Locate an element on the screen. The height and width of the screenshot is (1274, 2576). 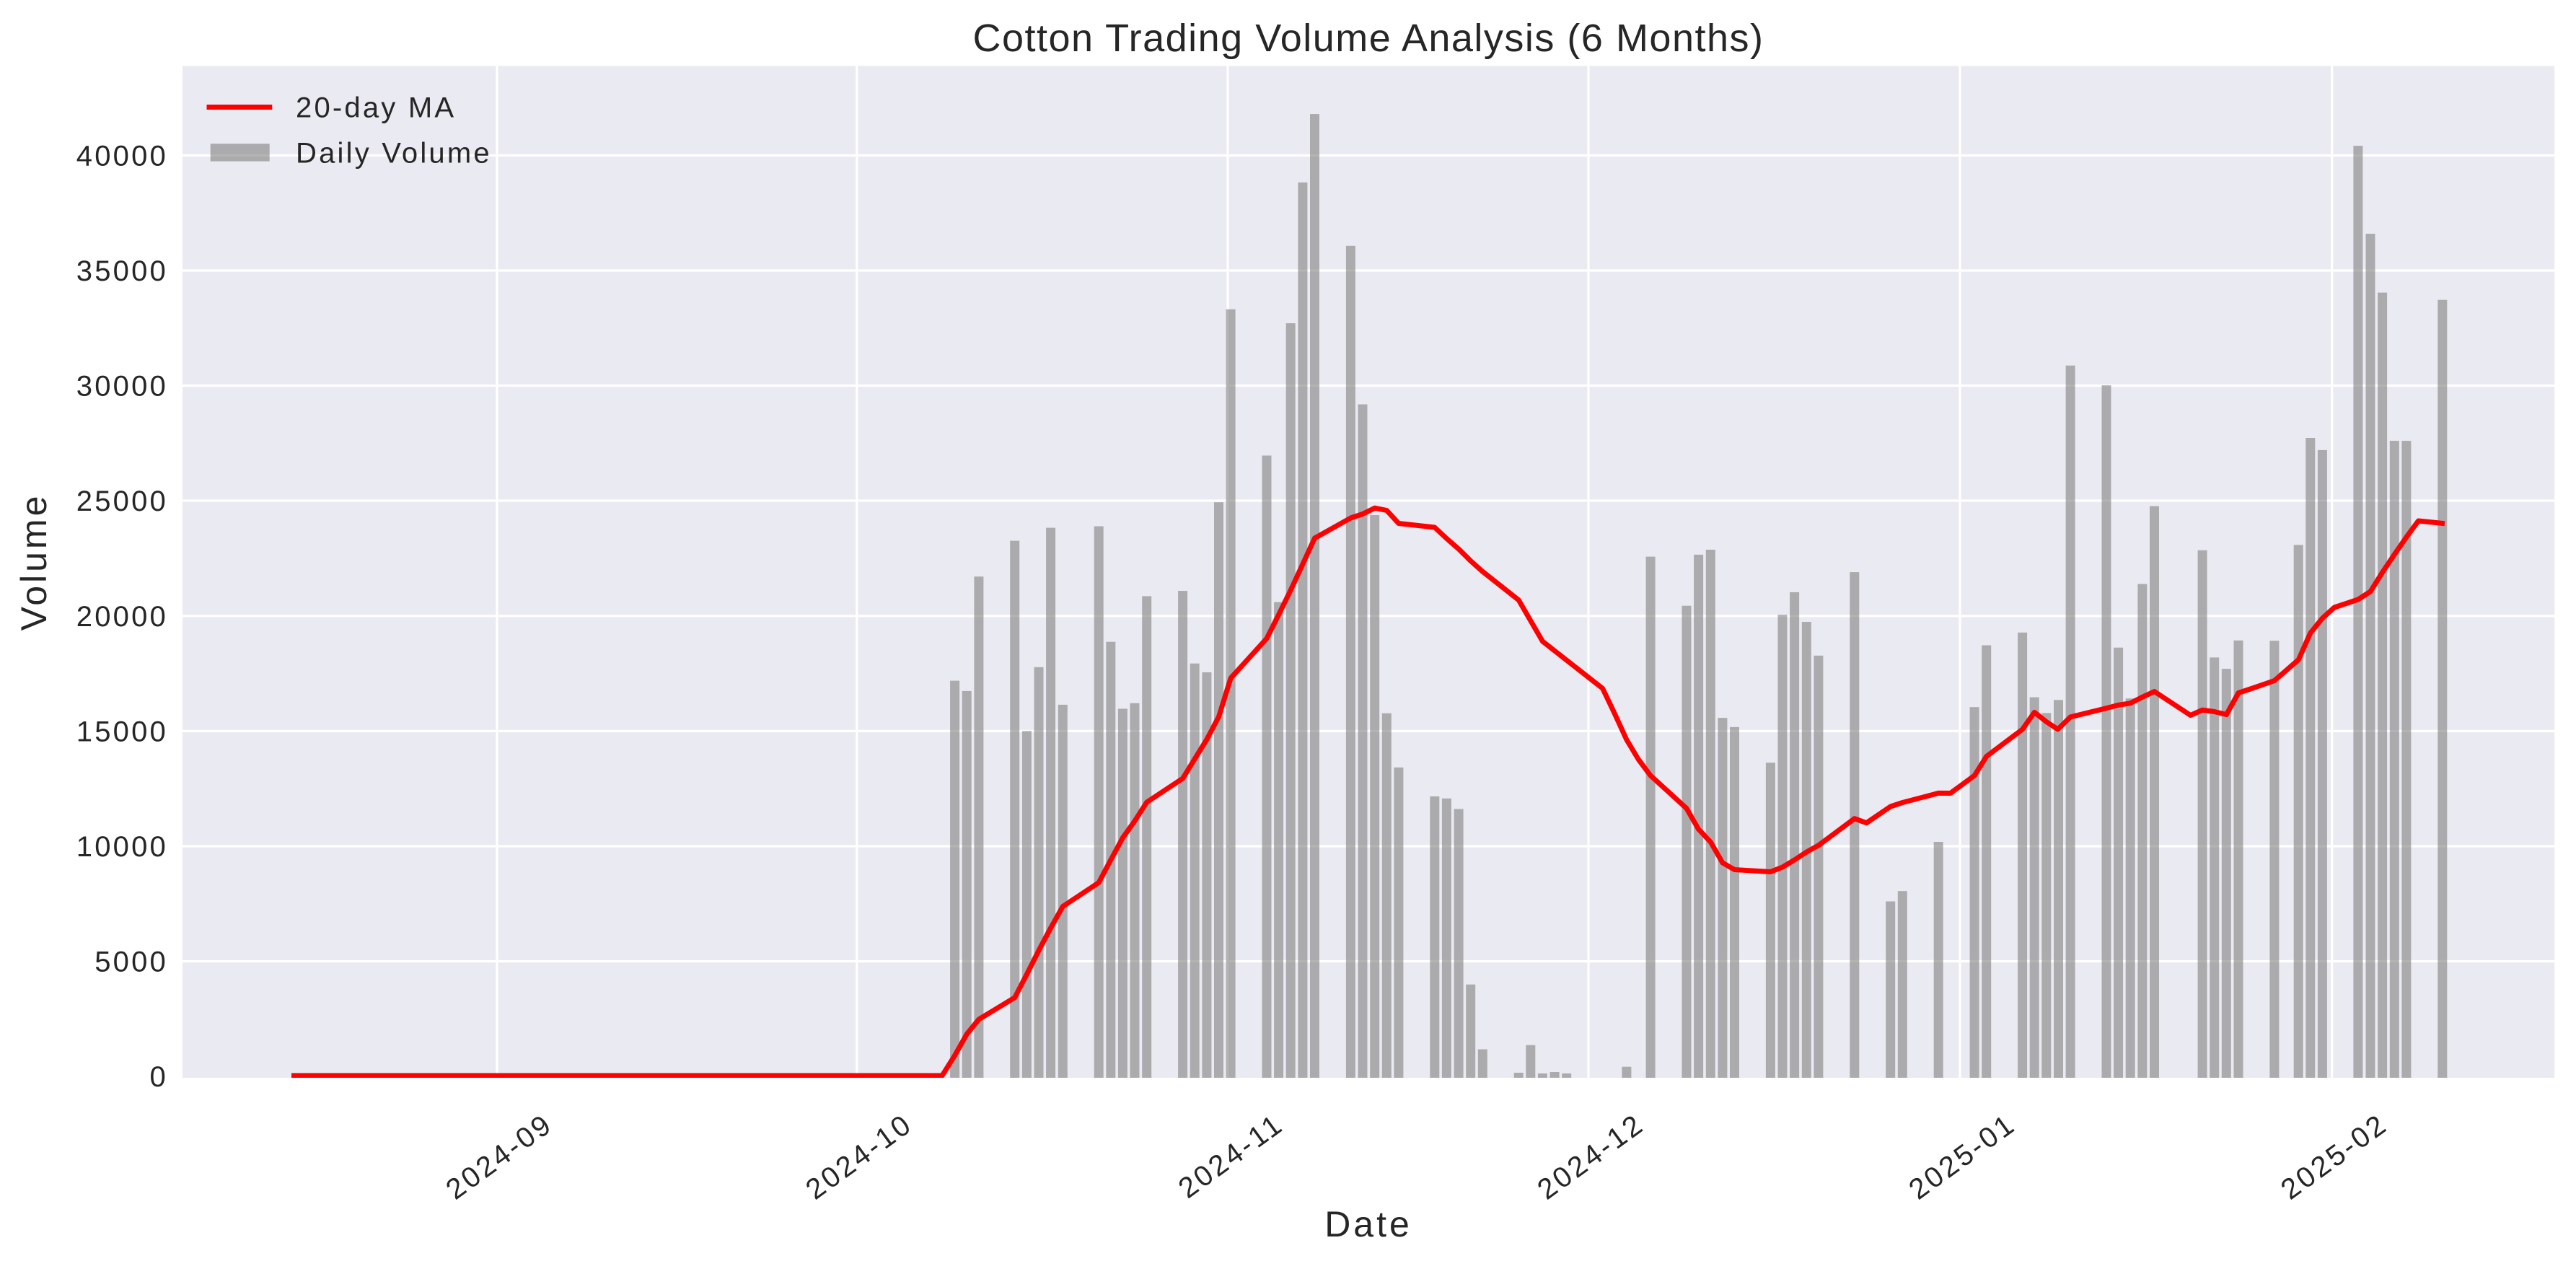
svg-text: 10000 is located at coordinates (122, 847).